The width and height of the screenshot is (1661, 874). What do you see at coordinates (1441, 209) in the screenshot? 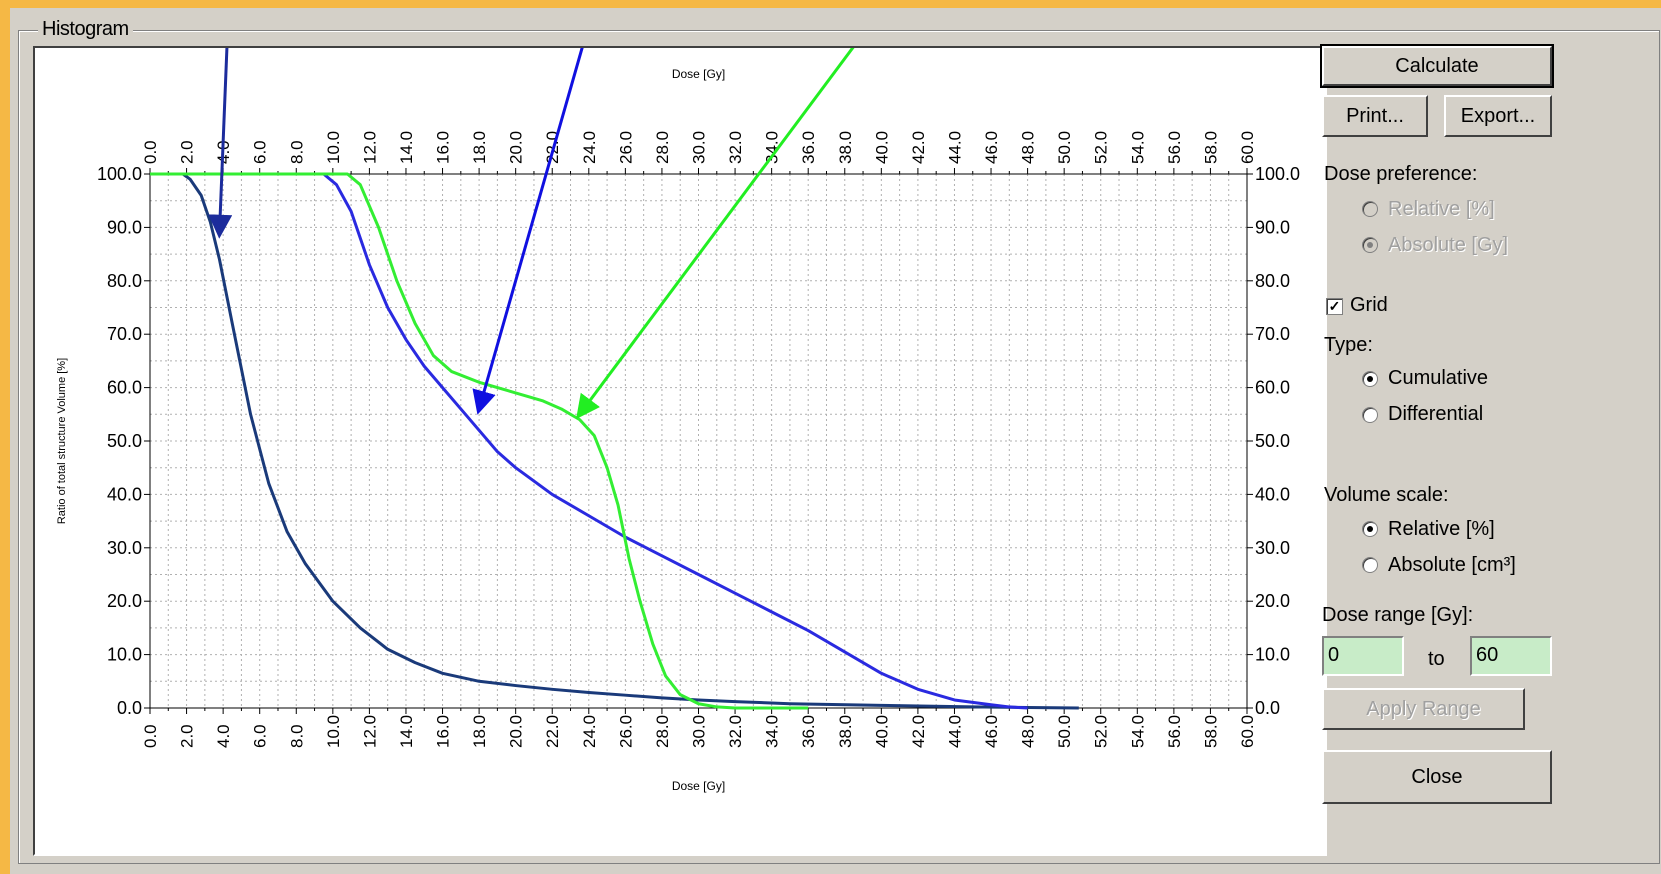
I see `dose-preference-relative-label: Relative [%]` at bounding box center [1441, 209].